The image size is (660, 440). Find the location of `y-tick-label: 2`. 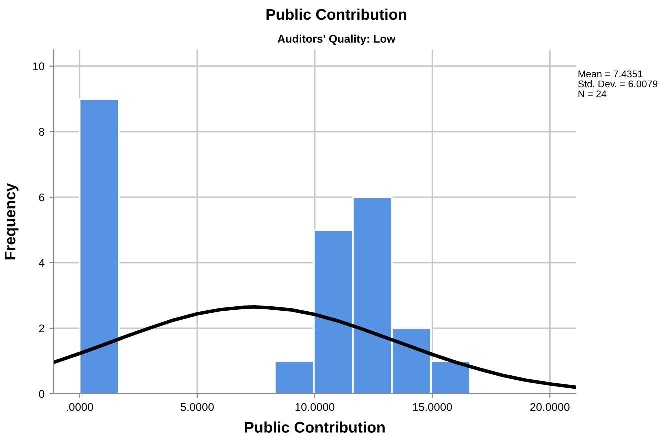

y-tick-label: 2 is located at coordinates (41, 328).